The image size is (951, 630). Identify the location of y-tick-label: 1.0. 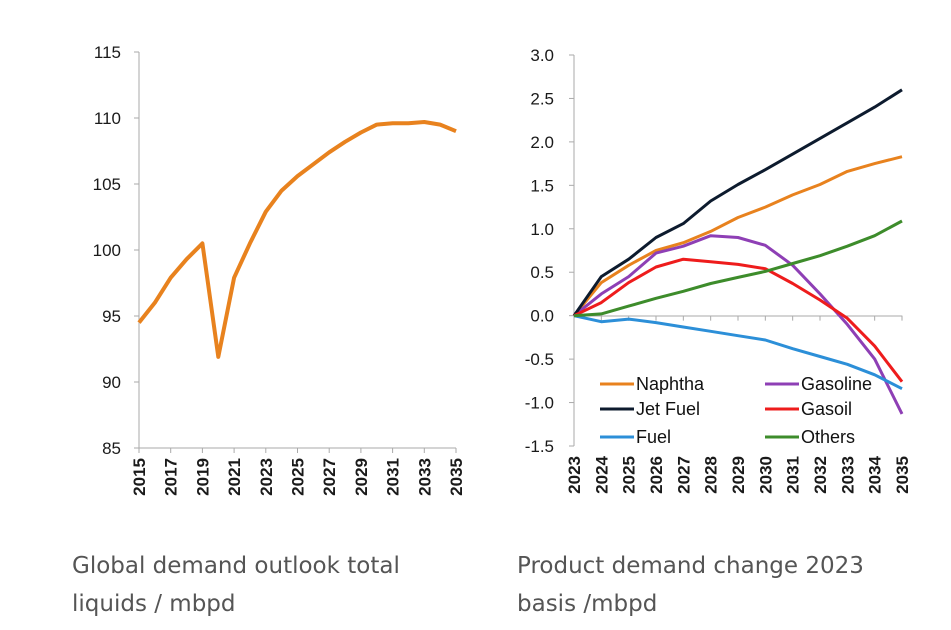
(542, 229).